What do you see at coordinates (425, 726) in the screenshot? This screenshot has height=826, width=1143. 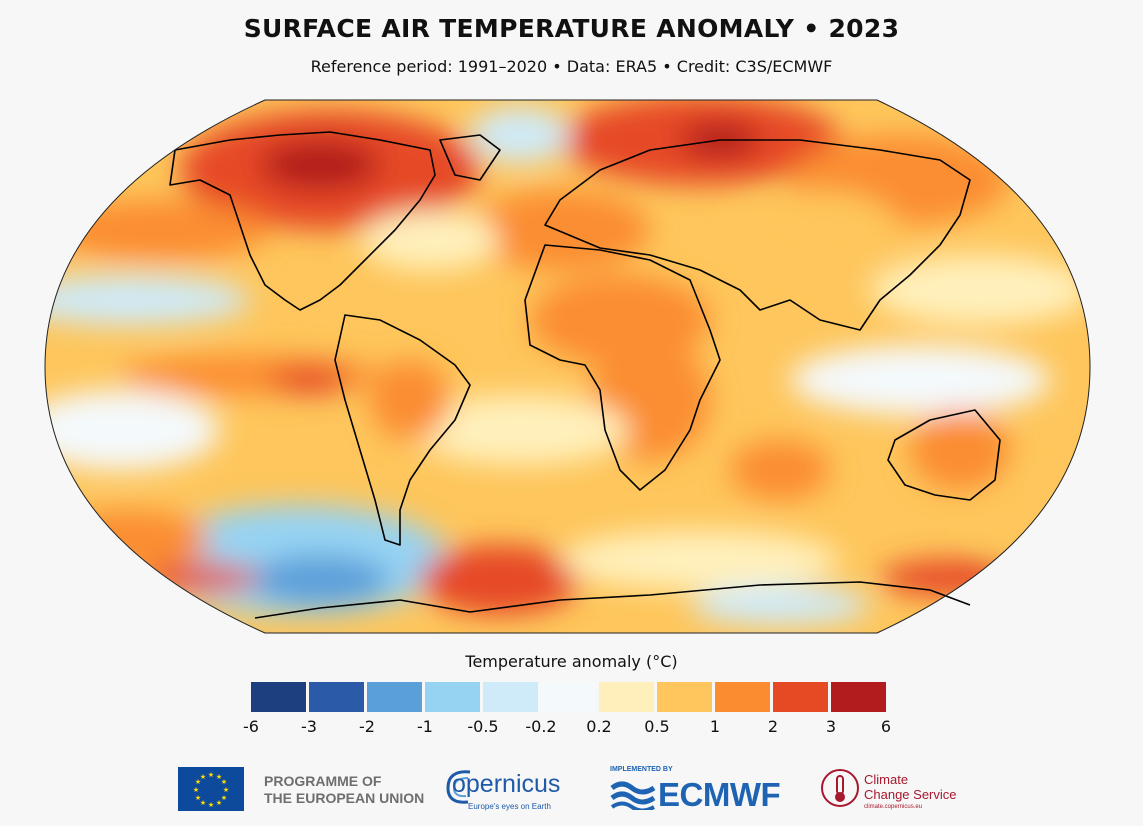 I see `legend-tick-label: -1` at bounding box center [425, 726].